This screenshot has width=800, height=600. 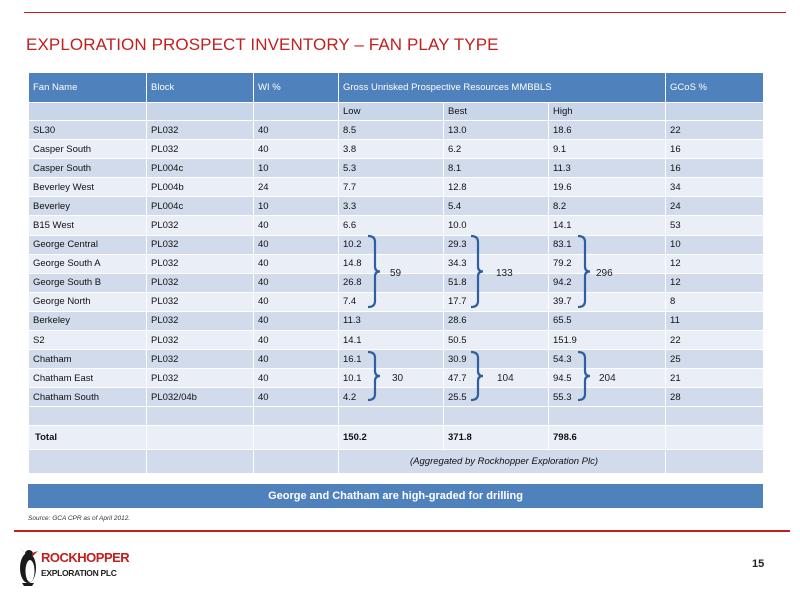 What do you see at coordinates (391, 301) in the screenshot?
I see `cell-low: 7.4` at bounding box center [391, 301].